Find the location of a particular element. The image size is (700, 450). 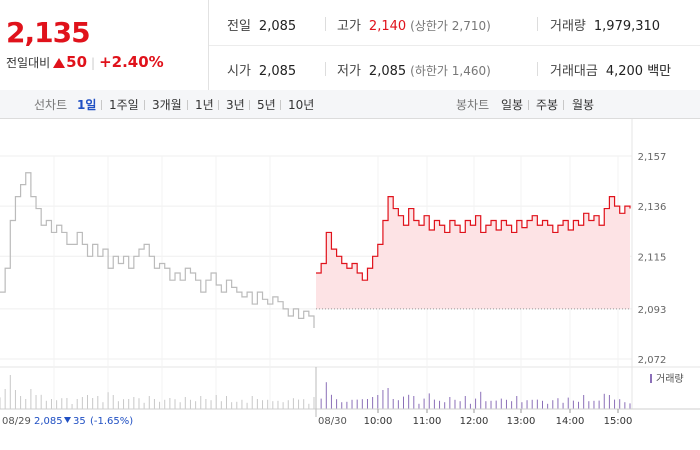

change-row: 전일대비 50 | +2.40% is located at coordinates (85, 62).